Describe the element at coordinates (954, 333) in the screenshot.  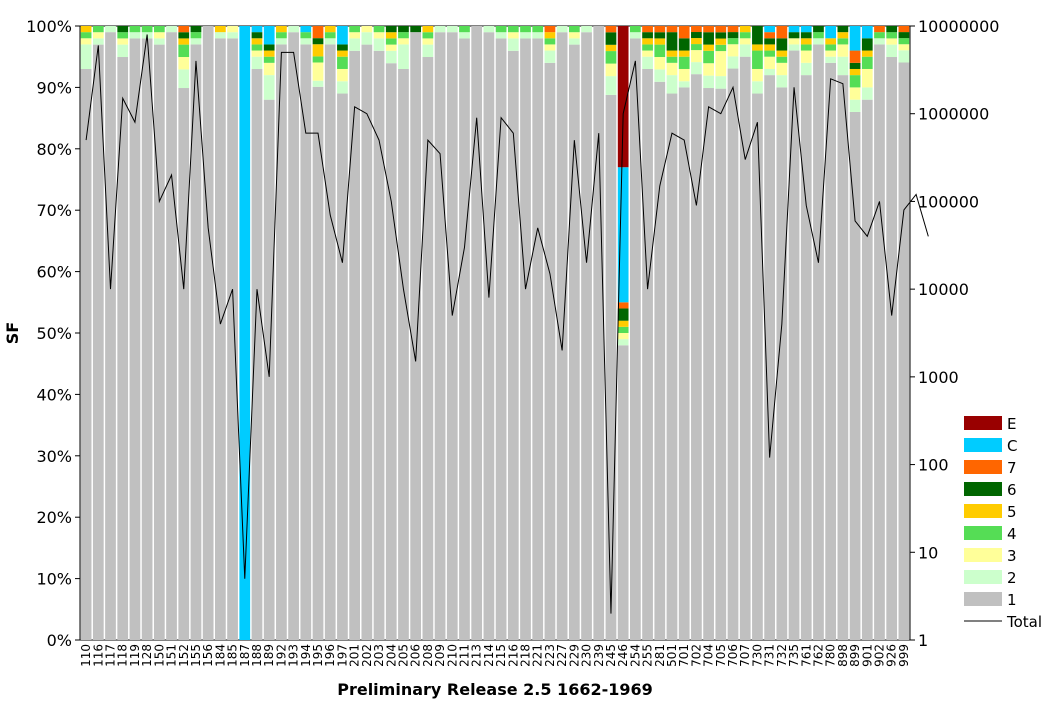
I see `y-axis-right: 1 10 100 1000 10000 100000 1000000 10000000` at that location.